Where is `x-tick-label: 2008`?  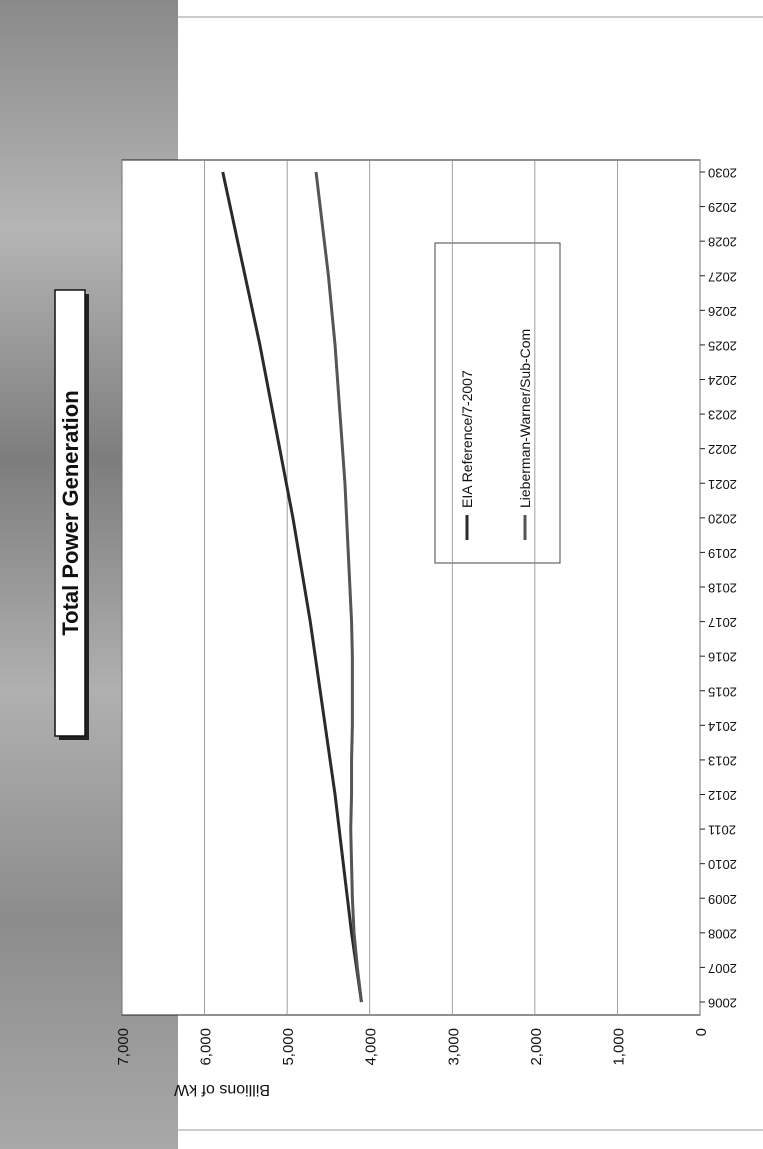 x-tick-label: 2008 is located at coordinates (722, 933).